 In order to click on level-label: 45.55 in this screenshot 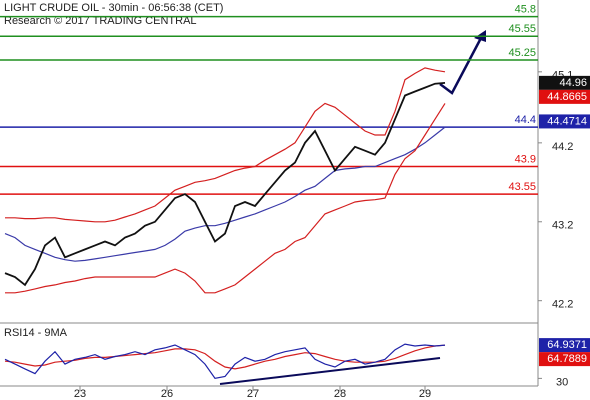, I will do `click(522, 29)`.